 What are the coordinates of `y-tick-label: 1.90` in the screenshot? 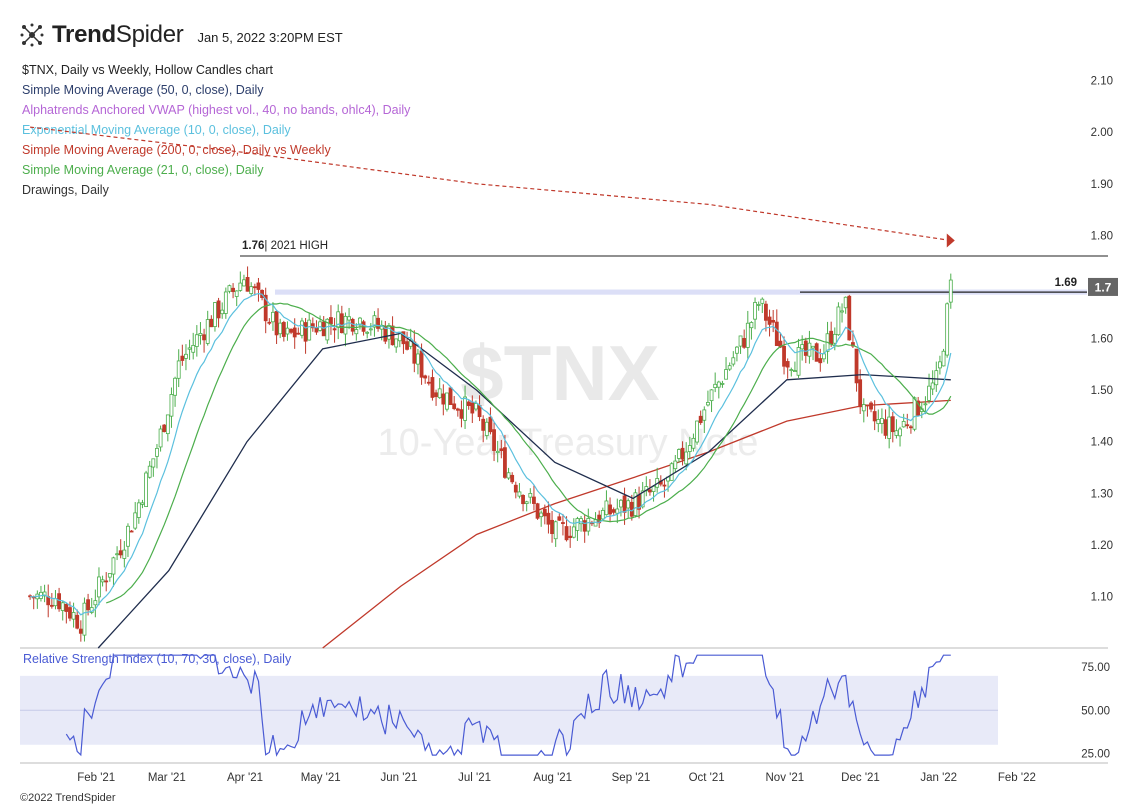 It's located at (1102, 185).